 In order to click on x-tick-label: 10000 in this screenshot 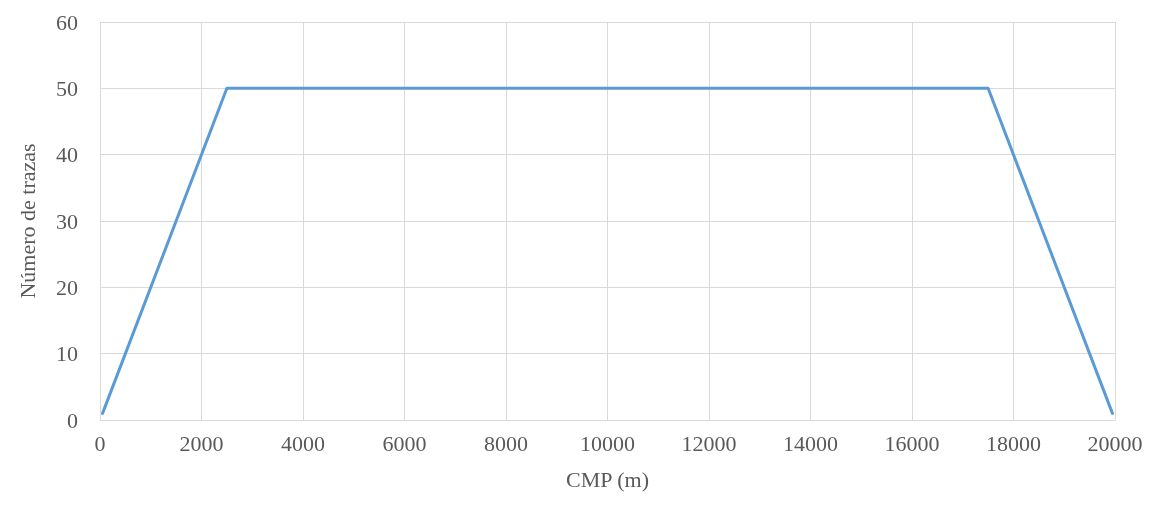, I will do `click(607, 443)`.